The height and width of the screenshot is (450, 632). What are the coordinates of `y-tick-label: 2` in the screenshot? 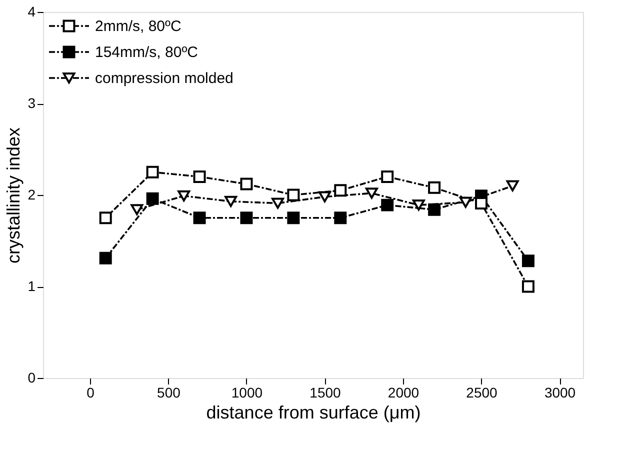 It's located at (32, 194).